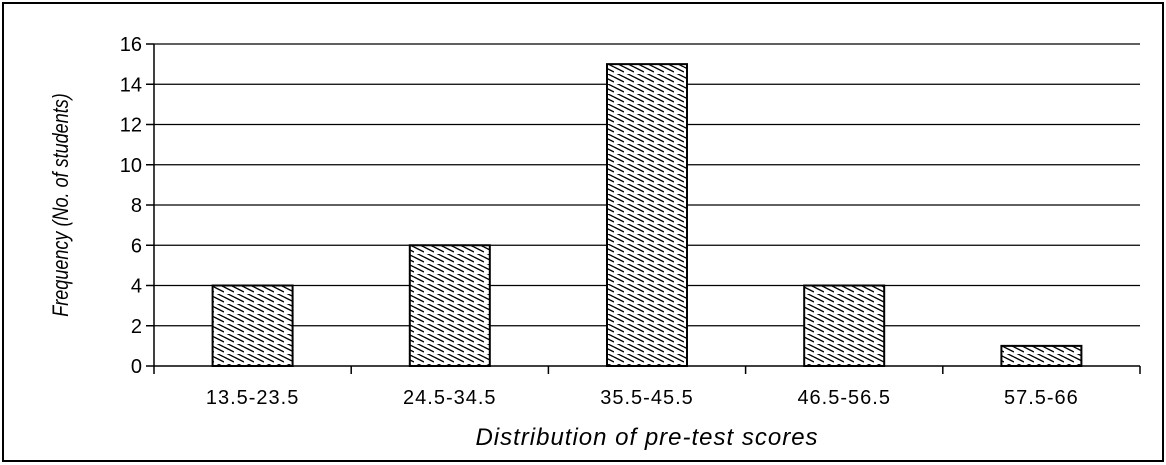  I want to click on x-tick-label: 57.5-66, so click(1041, 398).